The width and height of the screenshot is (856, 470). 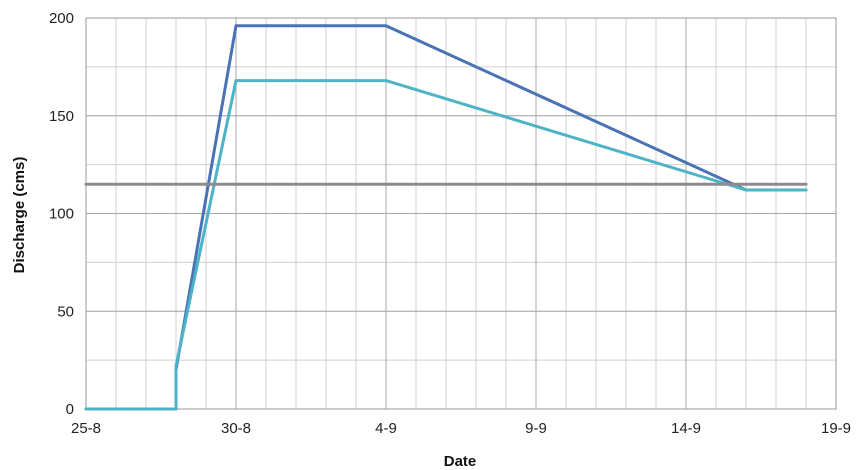 What do you see at coordinates (686, 428) in the screenshot?
I see `x-tick-label: 14-9` at bounding box center [686, 428].